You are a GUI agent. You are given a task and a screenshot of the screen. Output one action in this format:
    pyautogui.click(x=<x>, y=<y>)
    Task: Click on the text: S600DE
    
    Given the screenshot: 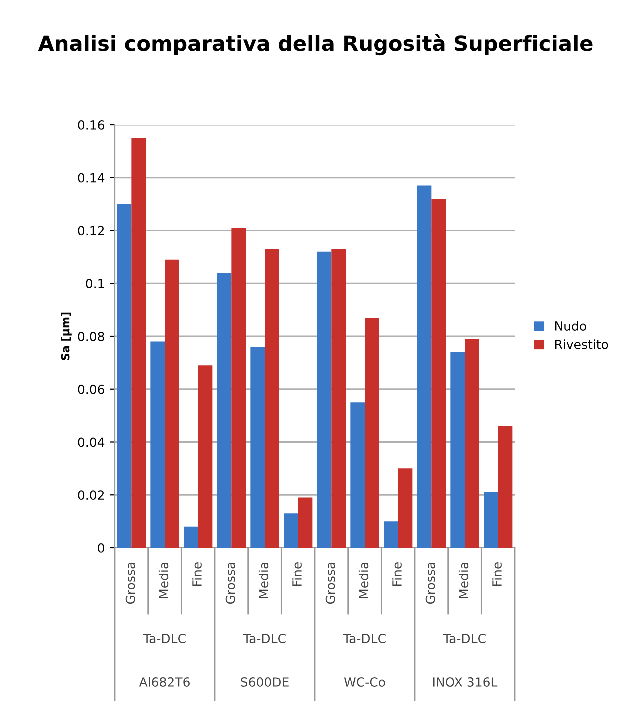 What is the action you would take?
    pyautogui.click(x=265, y=682)
    